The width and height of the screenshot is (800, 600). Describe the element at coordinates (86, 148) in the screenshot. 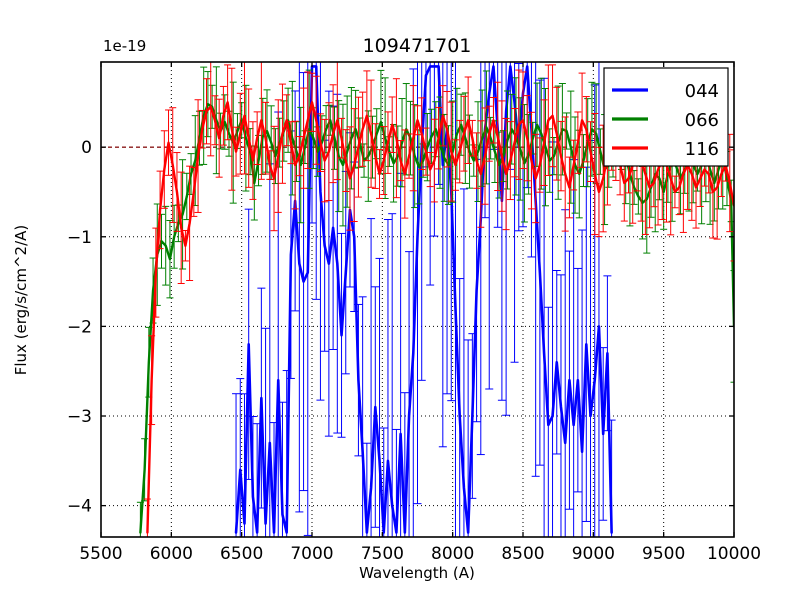

I see `y-tick-label: 0` at that location.